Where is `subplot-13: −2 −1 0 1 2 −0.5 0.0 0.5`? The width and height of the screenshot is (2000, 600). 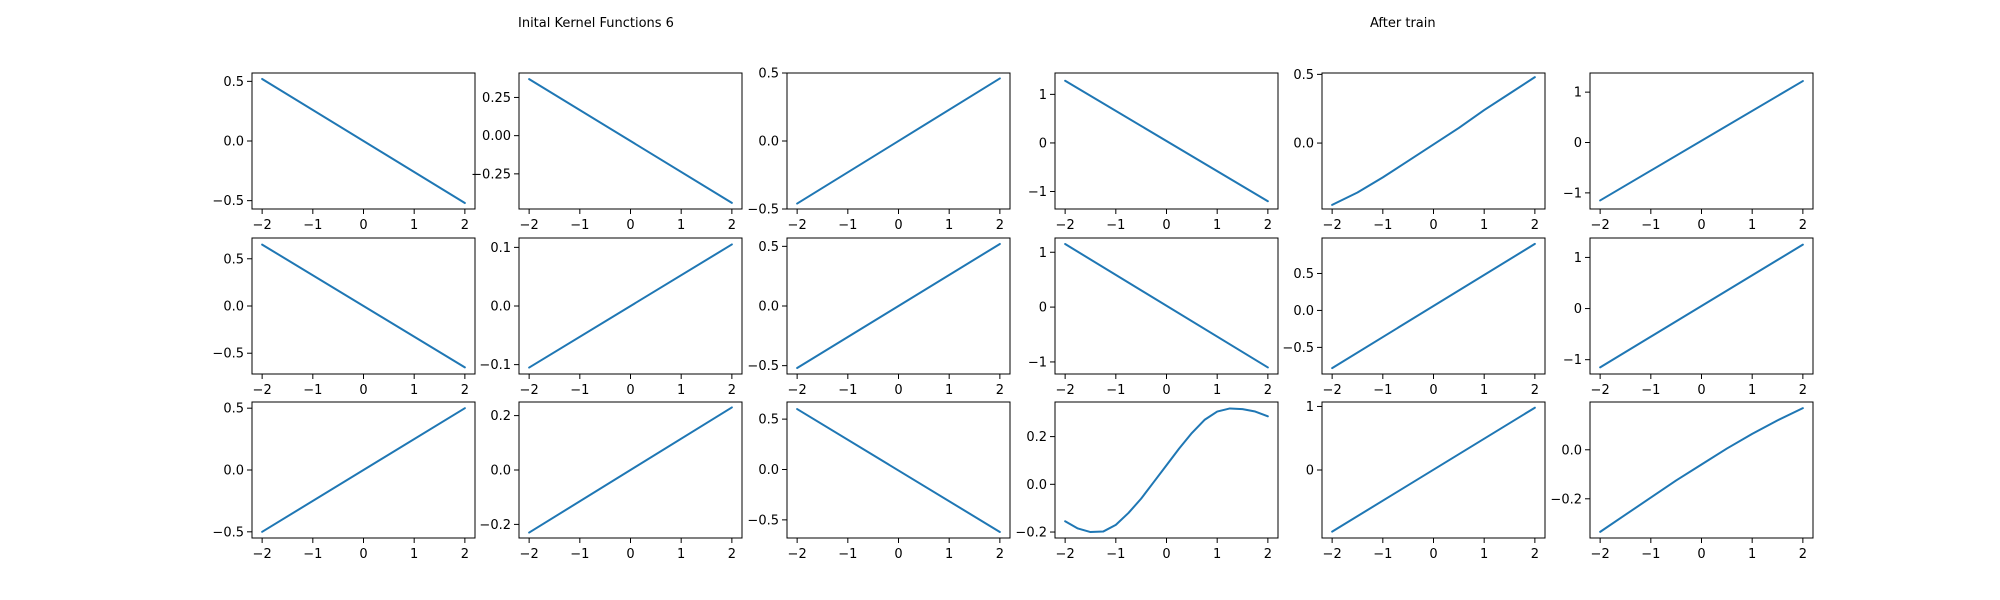
subplot-13: −2 −1 0 1 2 −0.5 0.0 0.5 is located at coordinates (344, 481).